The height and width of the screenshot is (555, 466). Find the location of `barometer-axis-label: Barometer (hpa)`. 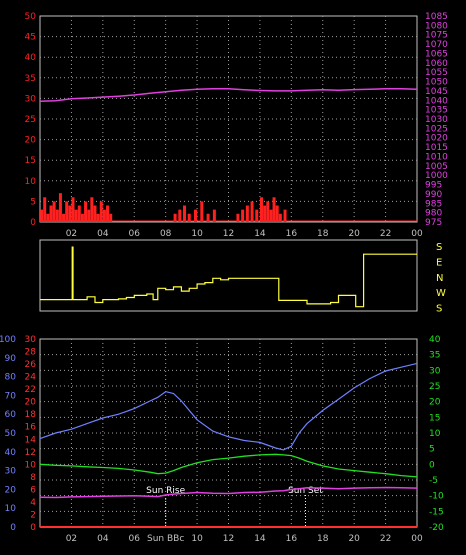

barometer-axis-label: Barometer (hpa) is located at coordinates (422, 8).